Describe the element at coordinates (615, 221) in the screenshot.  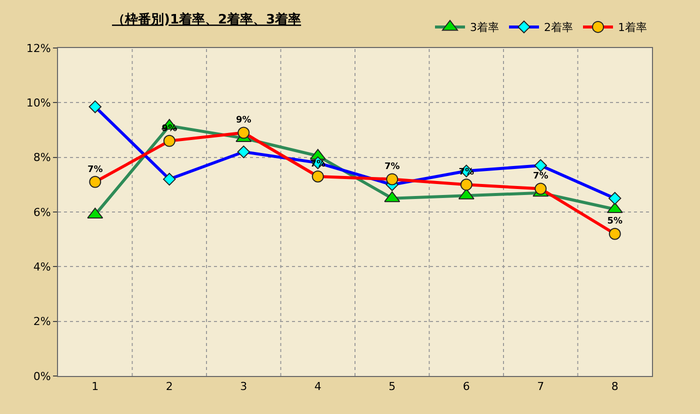
I see `data-label: 5%` at that location.